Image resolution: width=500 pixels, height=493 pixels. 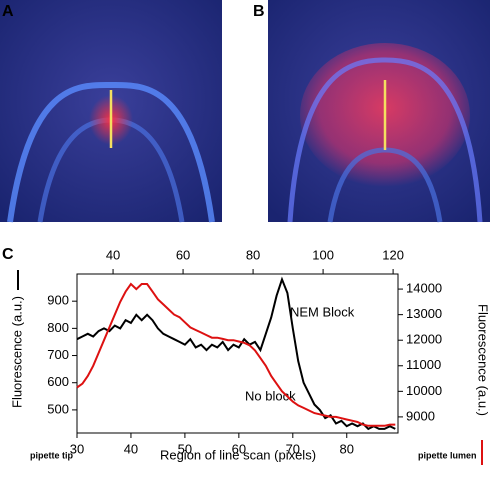 What do you see at coordinates (323, 254) in the screenshot?
I see `x2-tick-label: 100` at bounding box center [323, 254].